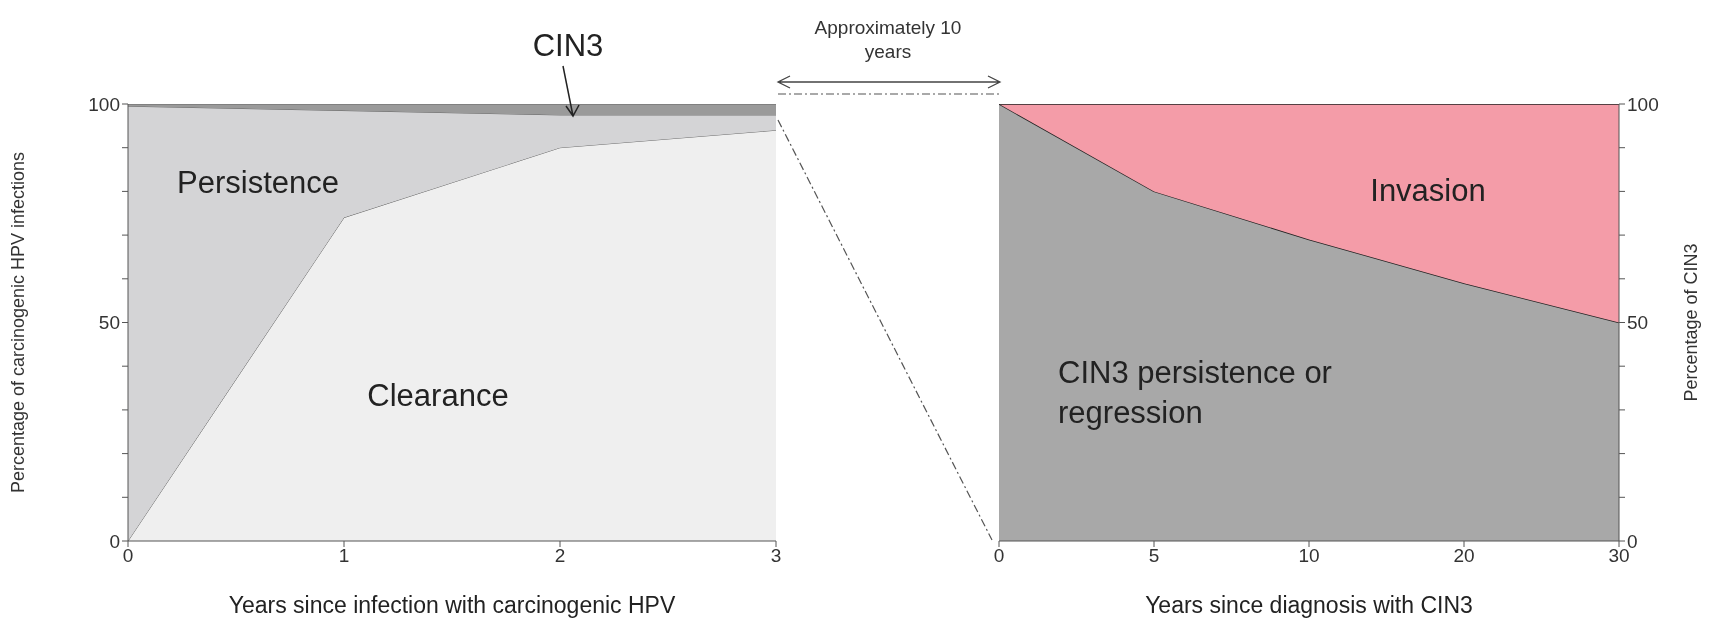 The height and width of the screenshot is (627, 1723). I want to click on x-axis-title: Years since diagnosis with CIN3, so click(1309, 605).